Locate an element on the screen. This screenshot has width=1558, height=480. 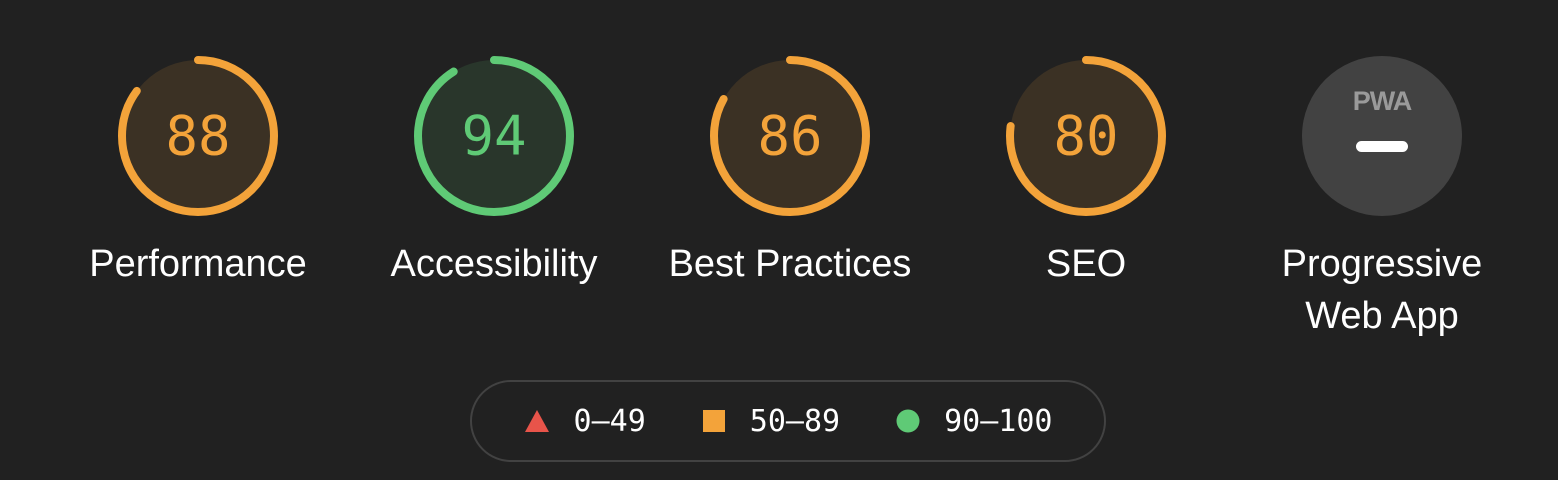
legend-item-fail: 0–49 is located at coordinates (585, 421).